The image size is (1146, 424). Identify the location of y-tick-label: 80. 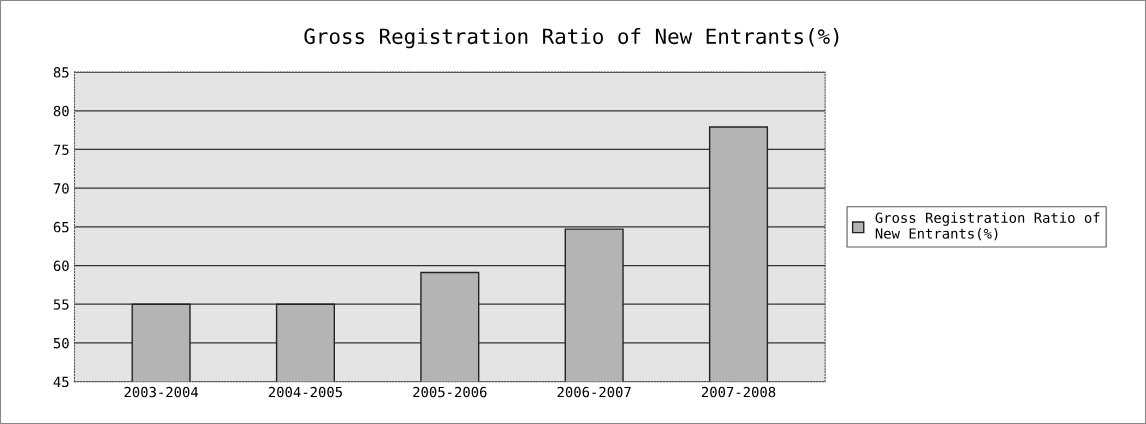
(61, 111).